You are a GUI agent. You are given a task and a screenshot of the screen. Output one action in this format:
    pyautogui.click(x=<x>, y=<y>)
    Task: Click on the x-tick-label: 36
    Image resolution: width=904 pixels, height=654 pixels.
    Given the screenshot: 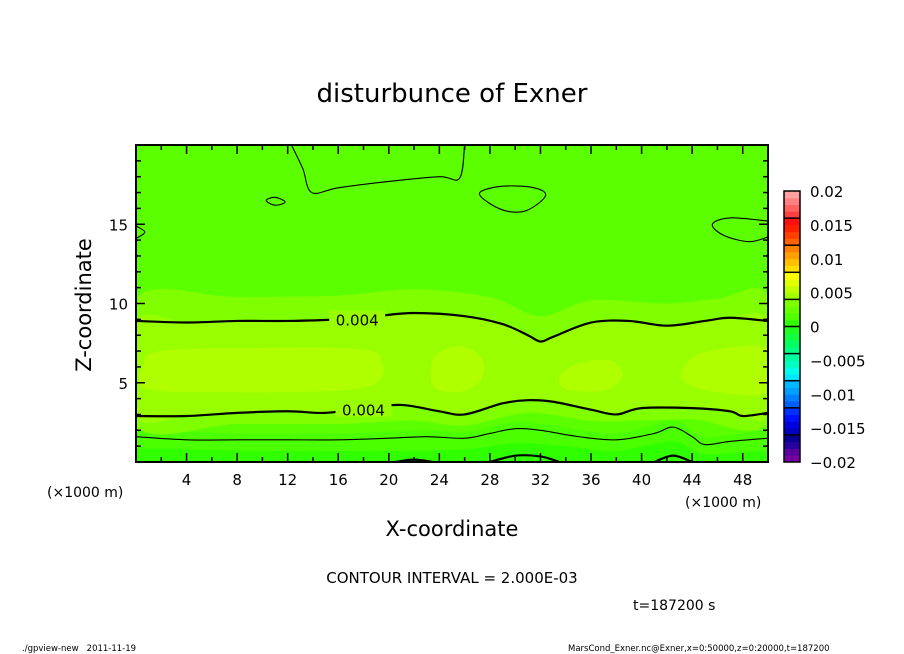 What is the action you would take?
    pyautogui.click(x=590, y=480)
    